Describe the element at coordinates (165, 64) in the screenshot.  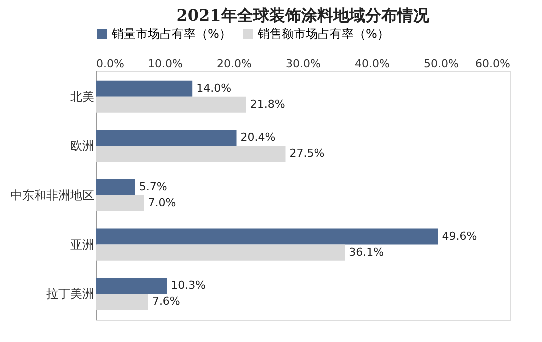
I see `x-tick-label: 10.0%` at that location.